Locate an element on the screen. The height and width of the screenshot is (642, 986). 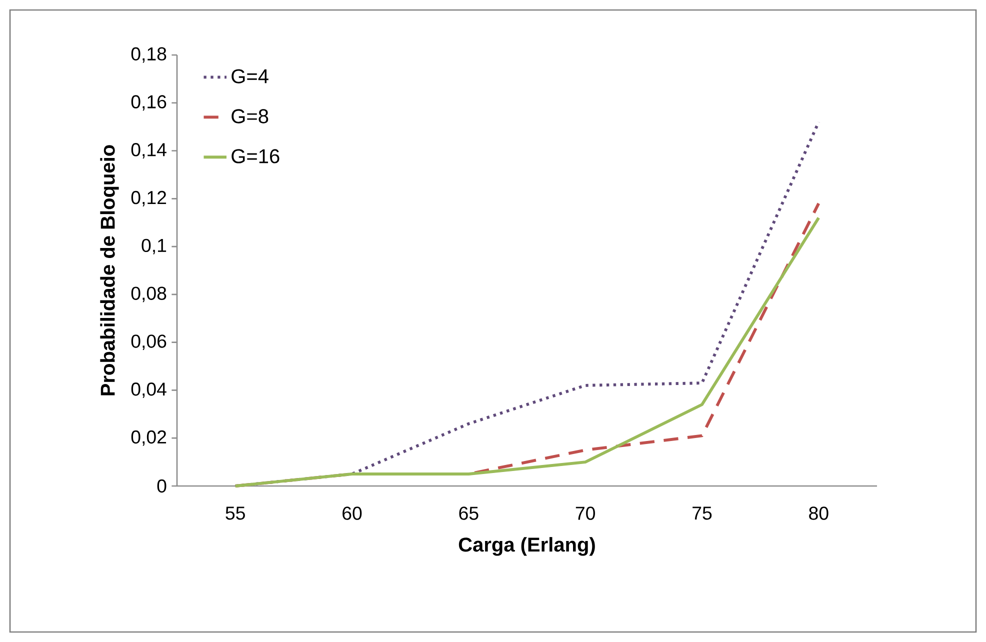
x-tick-label: 65 is located at coordinates (468, 513).